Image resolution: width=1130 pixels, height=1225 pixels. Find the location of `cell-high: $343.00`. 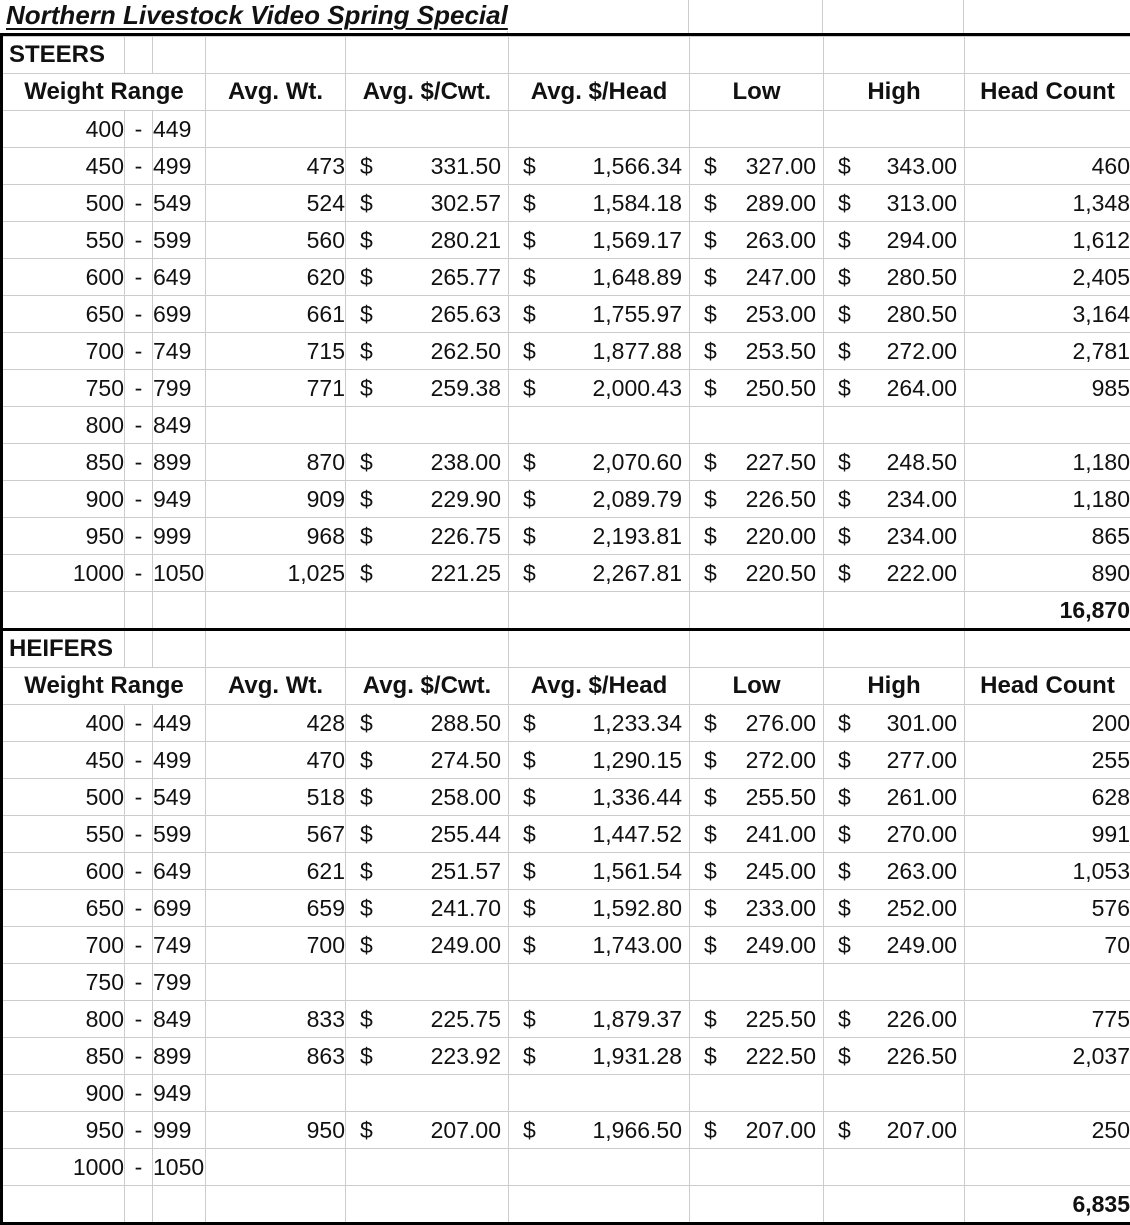

cell-high: $343.00 is located at coordinates (894, 166).